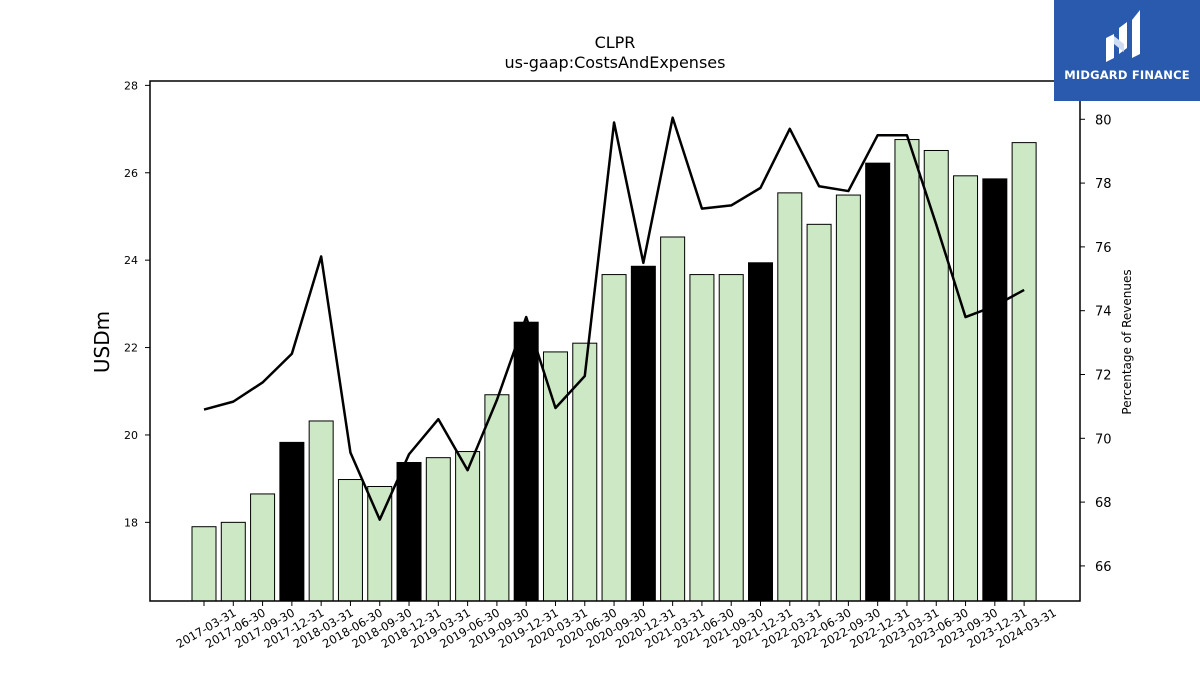 This screenshot has width=1200, height=675. Describe the element at coordinates (1123, 36) in the screenshot. I see `midgard-logo-icon` at that location.